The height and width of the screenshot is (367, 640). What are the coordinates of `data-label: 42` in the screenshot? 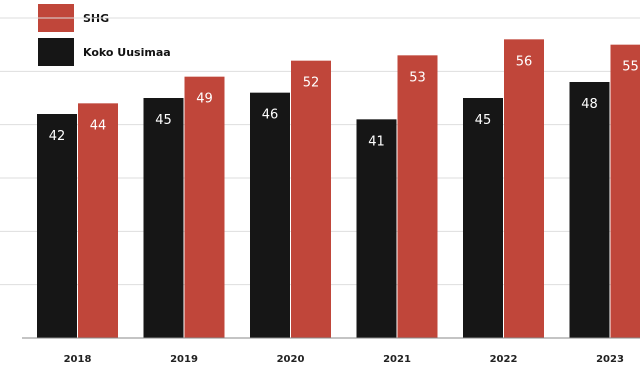 It's located at (57, 136).